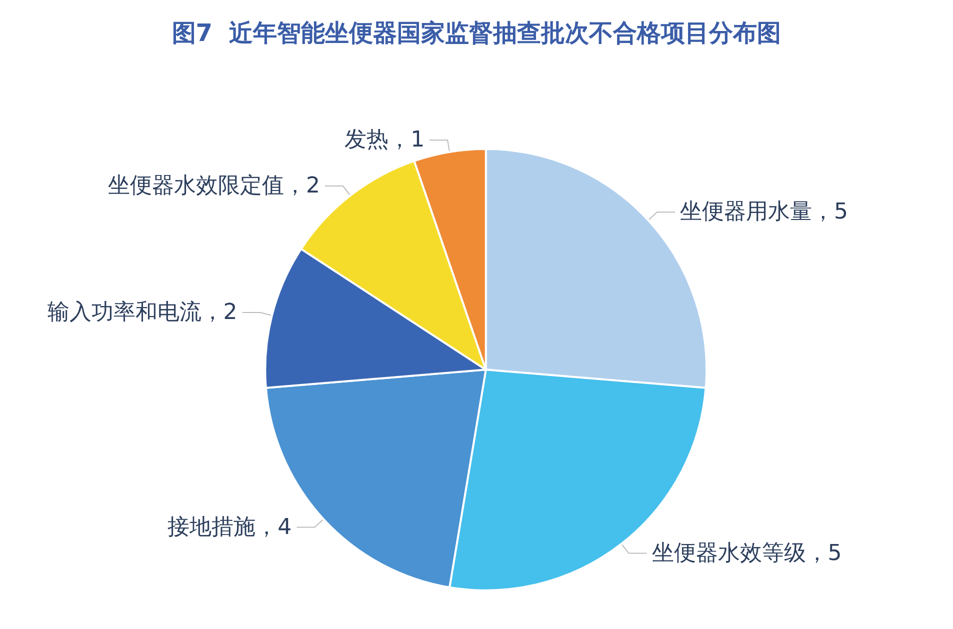  What do you see at coordinates (746, 212) in the screenshot?
I see `slice-label: 坐便器用水量` at bounding box center [746, 212].